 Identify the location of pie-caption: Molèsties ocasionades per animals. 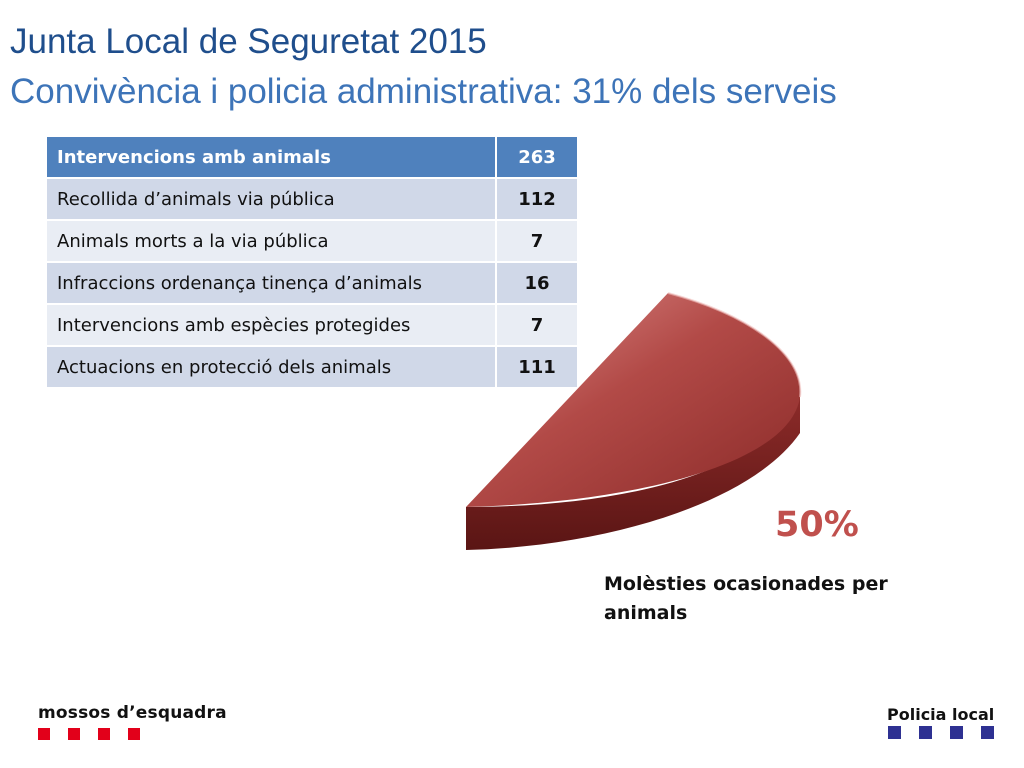
(746, 598).